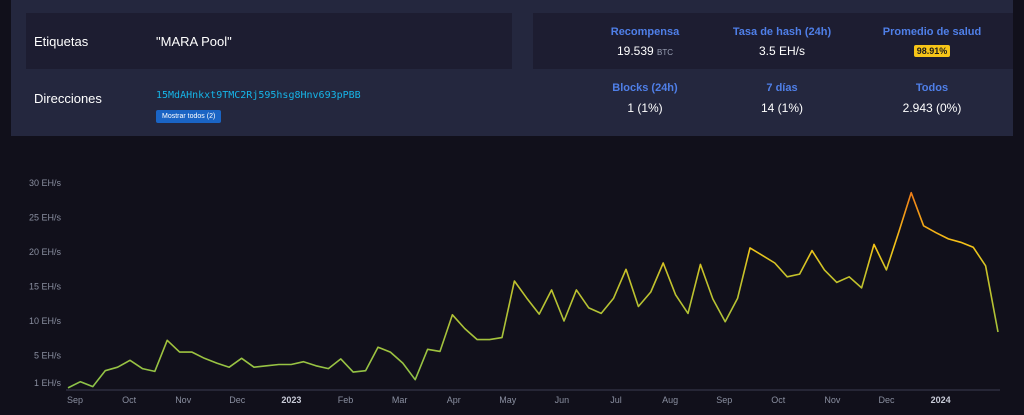 This screenshot has width=1024, height=415. Describe the element at coordinates (68, 98) in the screenshot. I see `addresses-label: Direcciones` at that location.